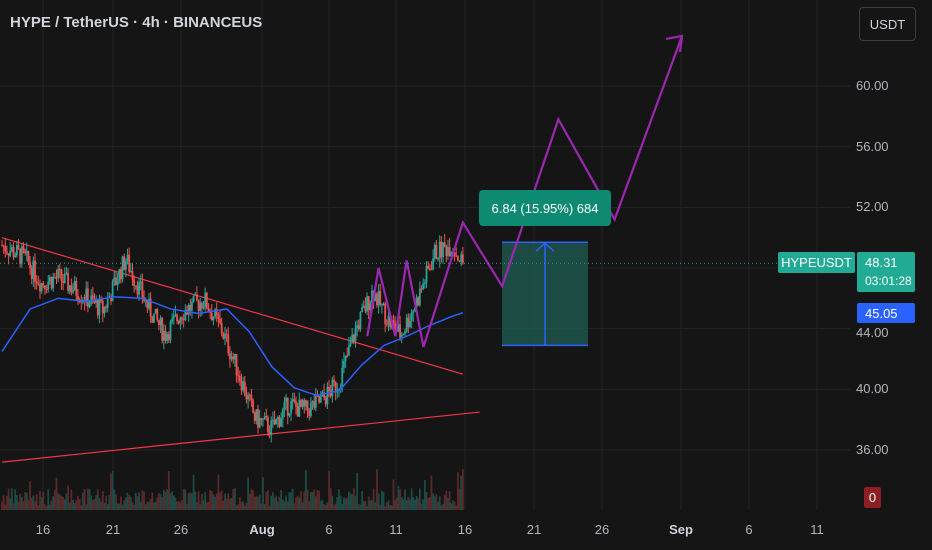  What do you see at coordinates (886, 272) in the screenshot?
I see `last-price-tag: 48.31 03:01:28` at bounding box center [886, 272].